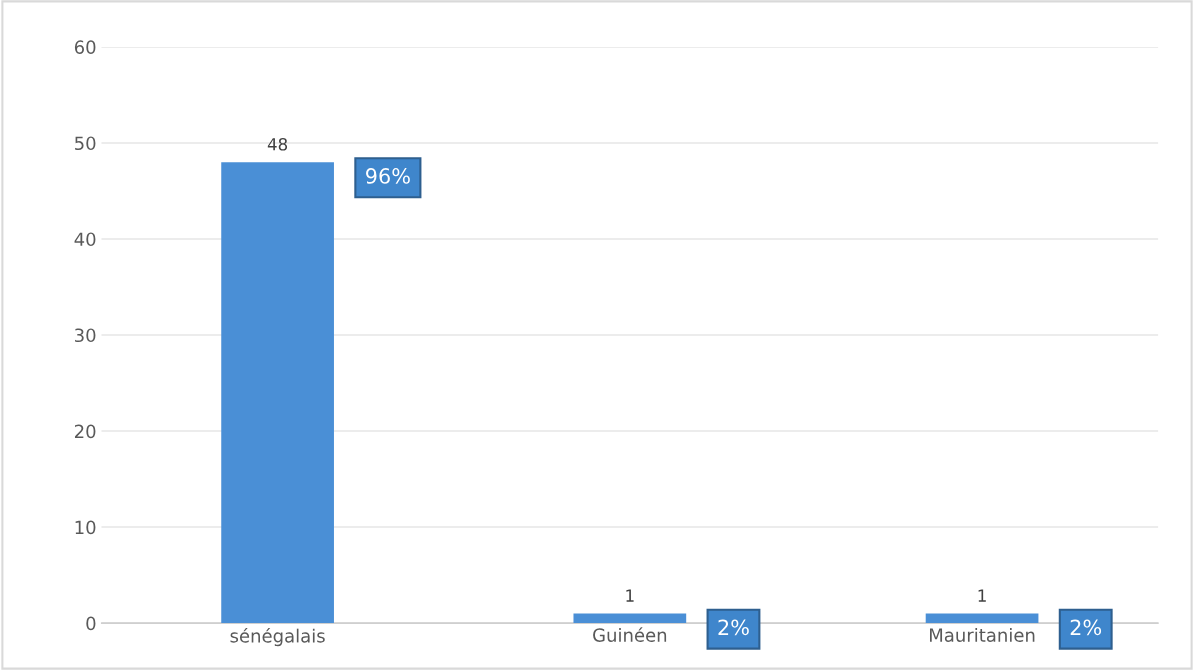 The width and height of the screenshot is (1194, 670). Describe the element at coordinates (85, 527) in the screenshot. I see `y-tick-label: 10` at that location.